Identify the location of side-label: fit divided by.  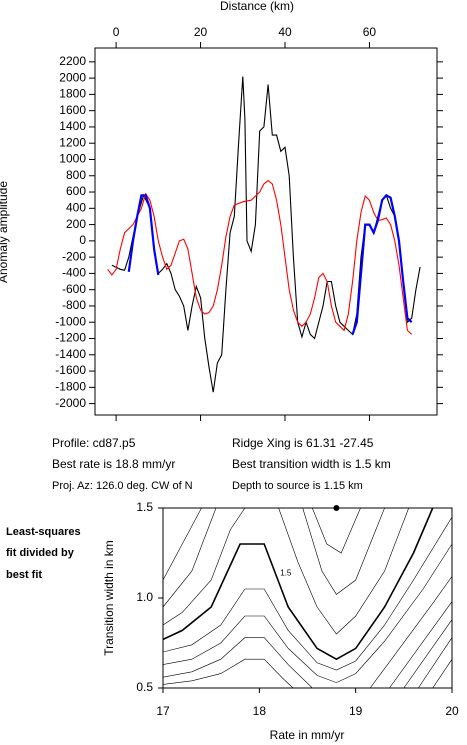
(40, 553).